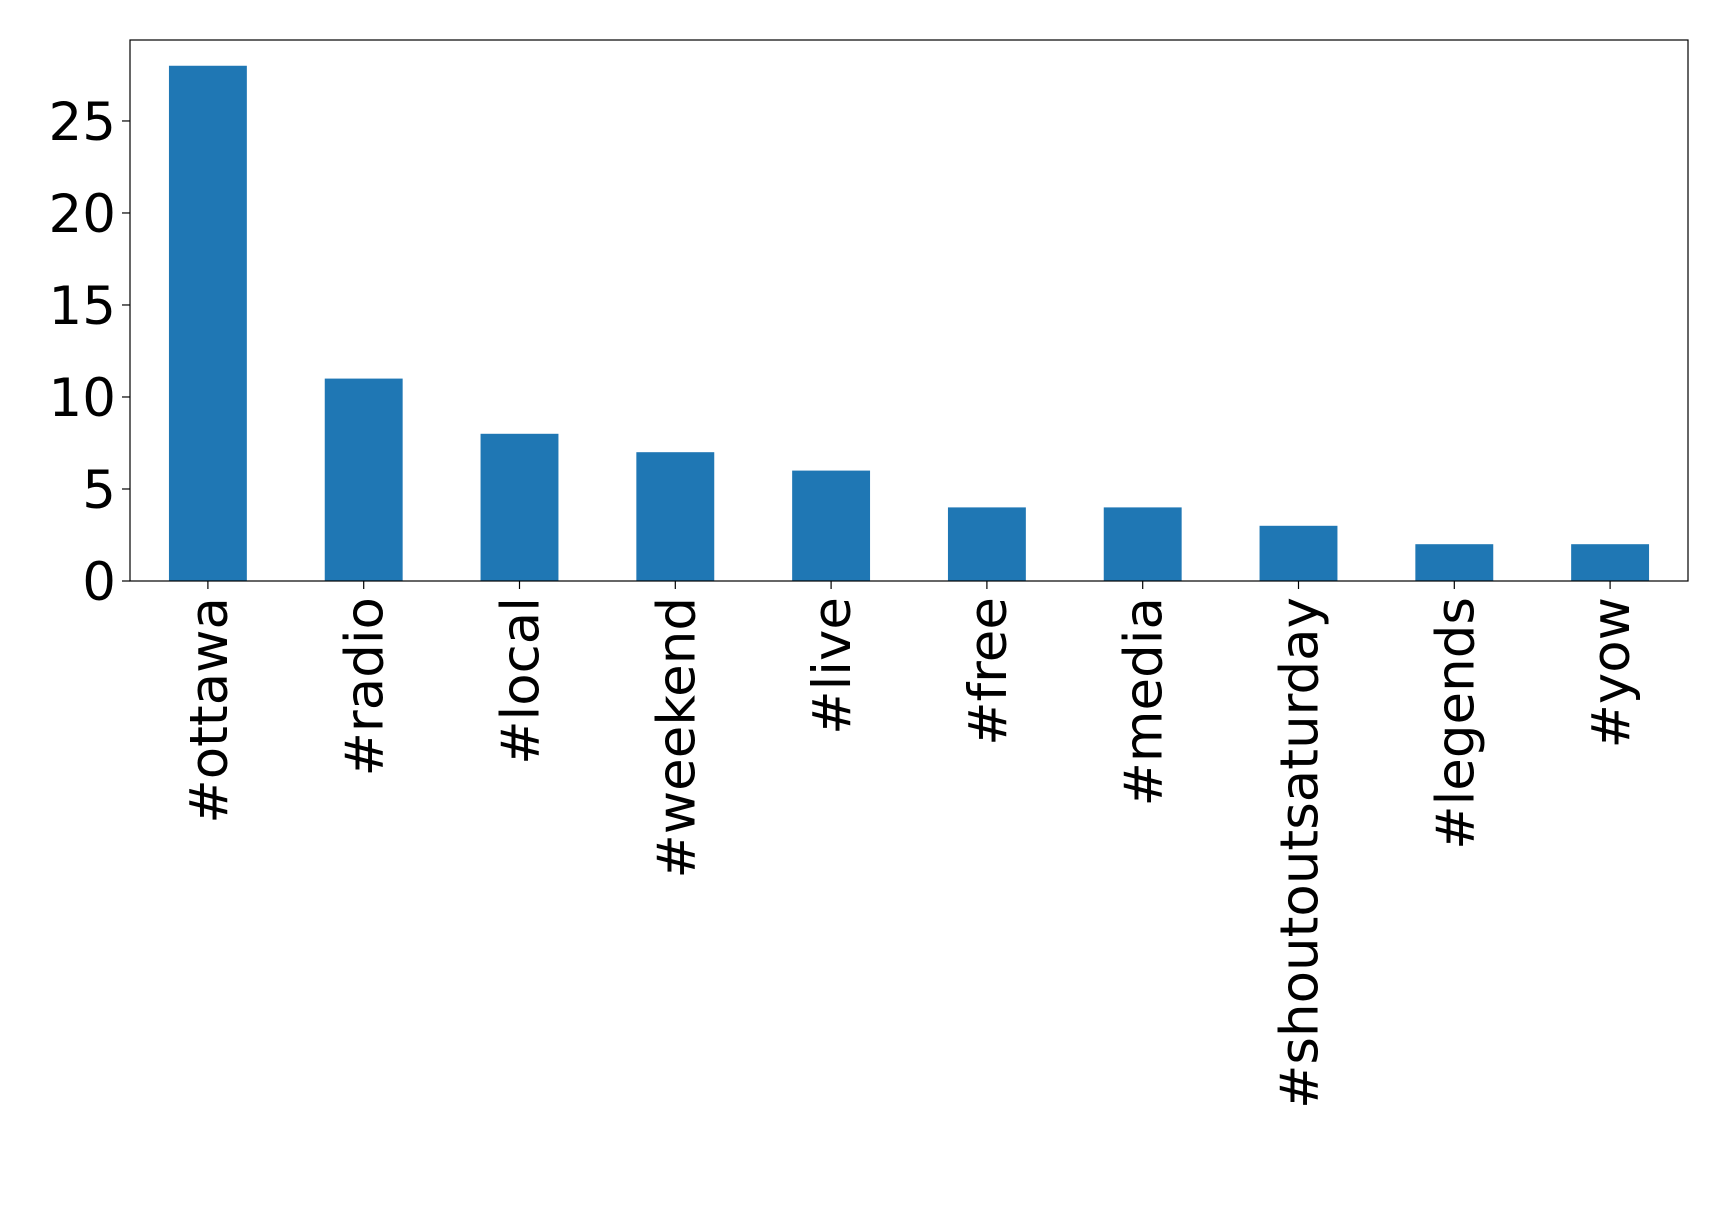 The image size is (1719, 1231). What do you see at coordinates (1144, 702) in the screenshot?
I see `x-tick-label: #media` at bounding box center [1144, 702].